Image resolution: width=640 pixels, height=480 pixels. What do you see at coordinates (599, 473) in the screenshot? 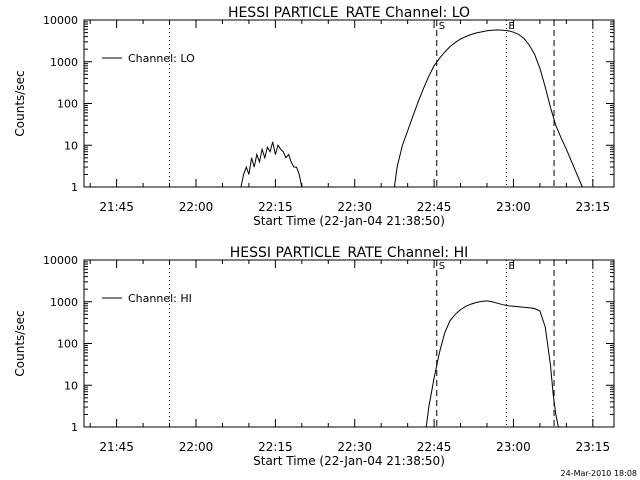
I see `footer-timestamp: 24-Mar-2010 18:08` at bounding box center [599, 473].